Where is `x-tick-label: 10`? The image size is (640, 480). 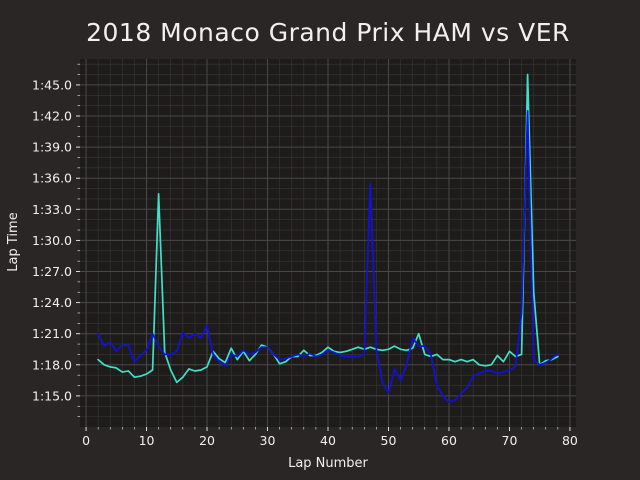
x-tick-label: 10 is located at coordinates (147, 440).